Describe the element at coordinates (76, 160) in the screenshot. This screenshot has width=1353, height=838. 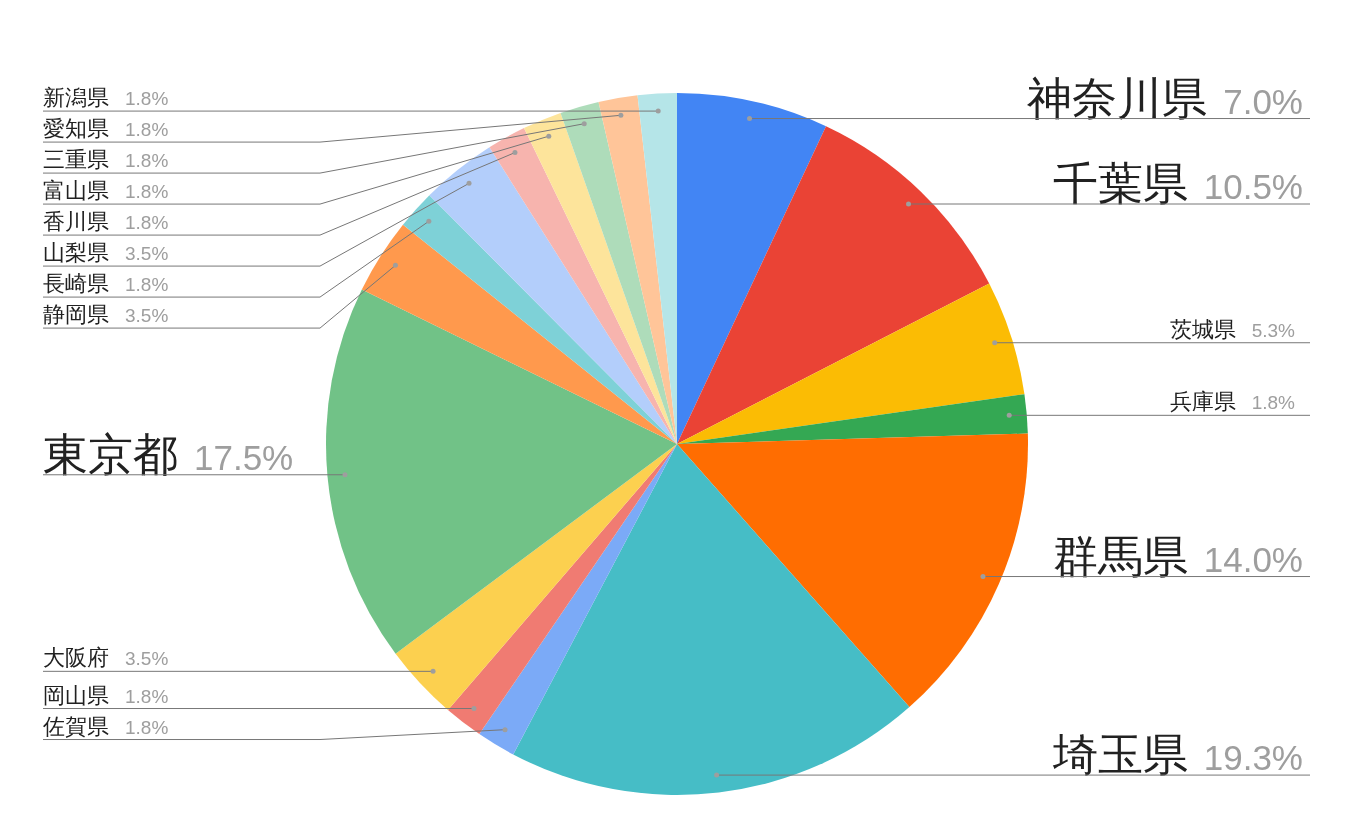
I see `slice-label: 三重県` at that location.